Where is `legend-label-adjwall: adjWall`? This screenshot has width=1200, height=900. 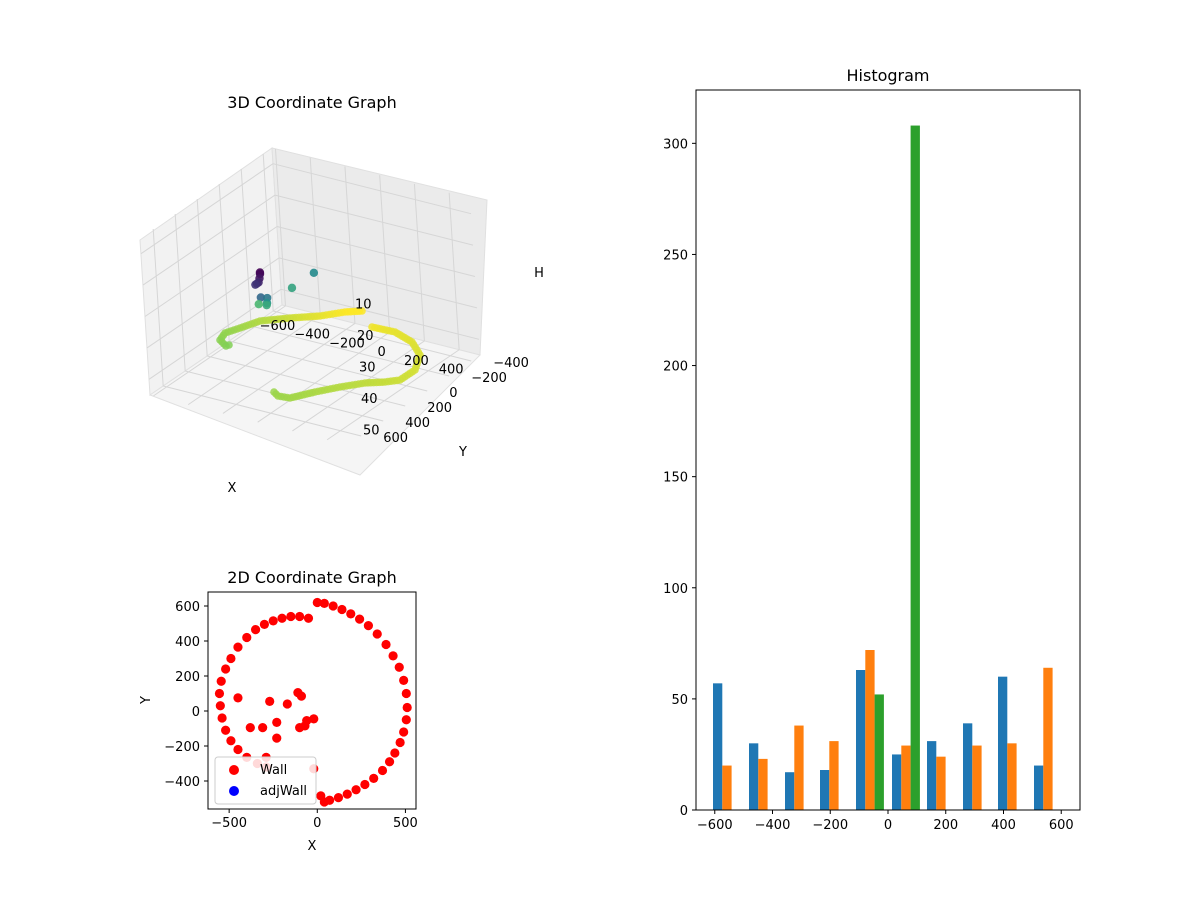 legend-label-adjwall: adjWall is located at coordinates (283, 791).